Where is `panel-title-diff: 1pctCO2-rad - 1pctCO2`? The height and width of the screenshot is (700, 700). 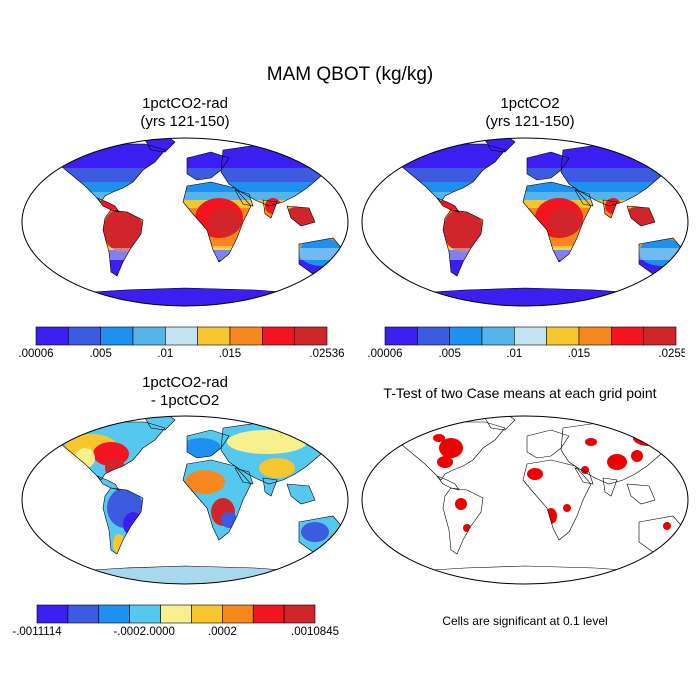 panel-title-diff: 1pctCO2-rad - 1pctCO2 is located at coordinates (185, 392).